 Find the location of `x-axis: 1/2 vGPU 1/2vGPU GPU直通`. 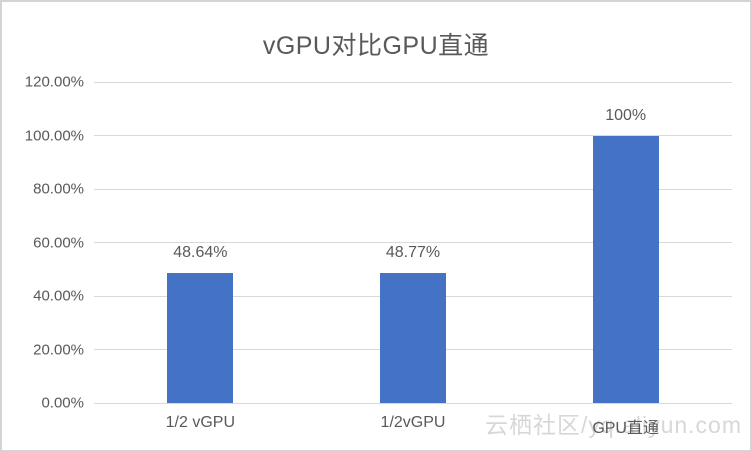

x-axis: 1/2 vGPU 1/2vGPU GPU直通 is located at coordinates (413, 426).